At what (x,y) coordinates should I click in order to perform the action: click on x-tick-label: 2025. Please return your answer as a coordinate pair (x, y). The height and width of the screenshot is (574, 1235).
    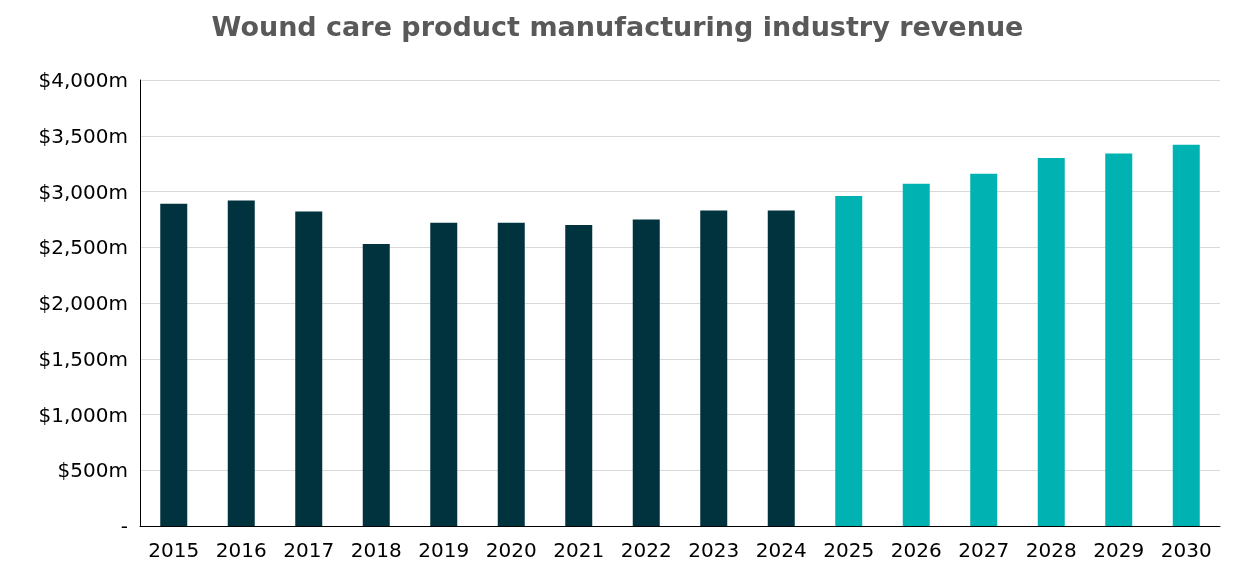
    Looking at the image, I should click on (849, 550).